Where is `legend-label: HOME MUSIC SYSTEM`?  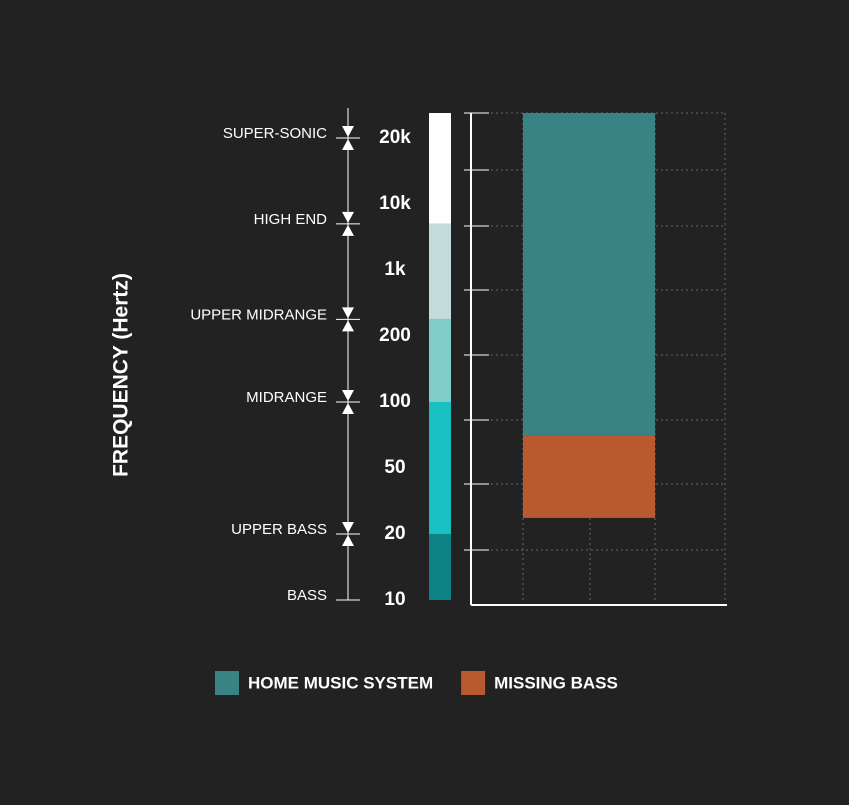 legend-label: HOME MUSIC SYSTEM is located at coordinates (340, 682).